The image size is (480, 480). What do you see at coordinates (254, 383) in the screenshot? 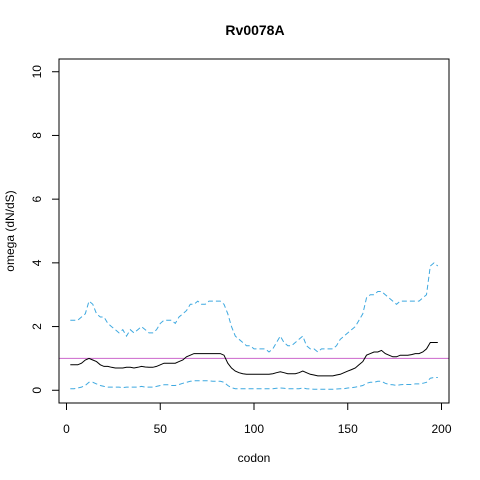
I see `lower-bound-line` at bounding box center [254, 383].